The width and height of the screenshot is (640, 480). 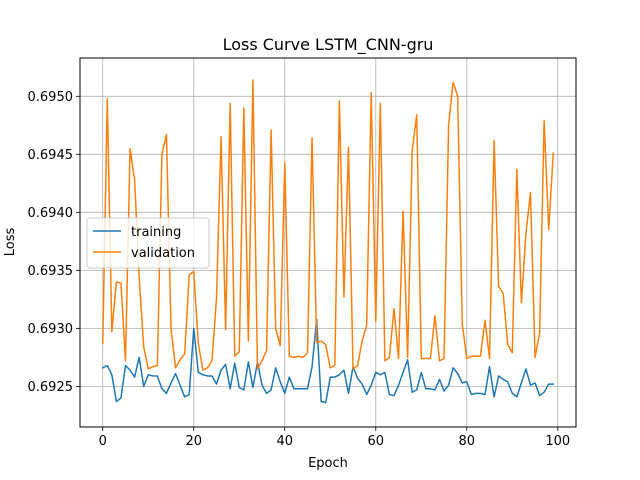 I want to click on x-tick-label: 60, so click(x=376, y=441).